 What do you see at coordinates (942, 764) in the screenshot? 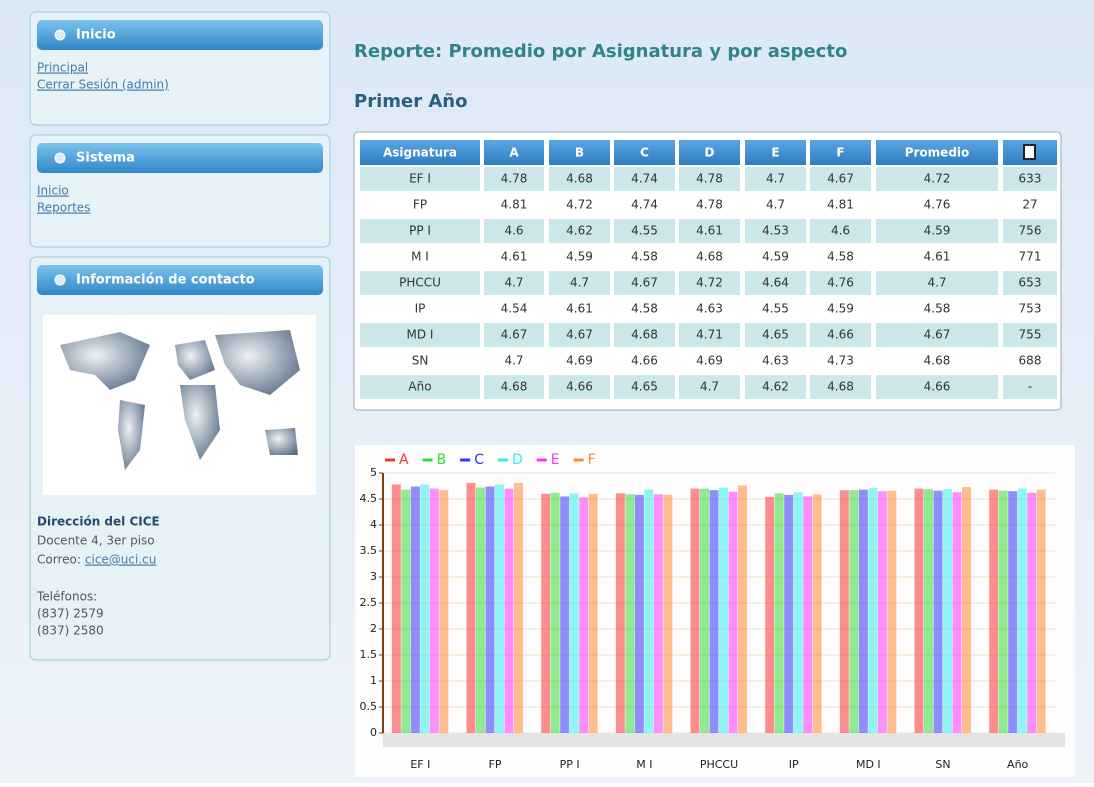
I see `x-tick-label: SN` at bounding box center [942, 764].